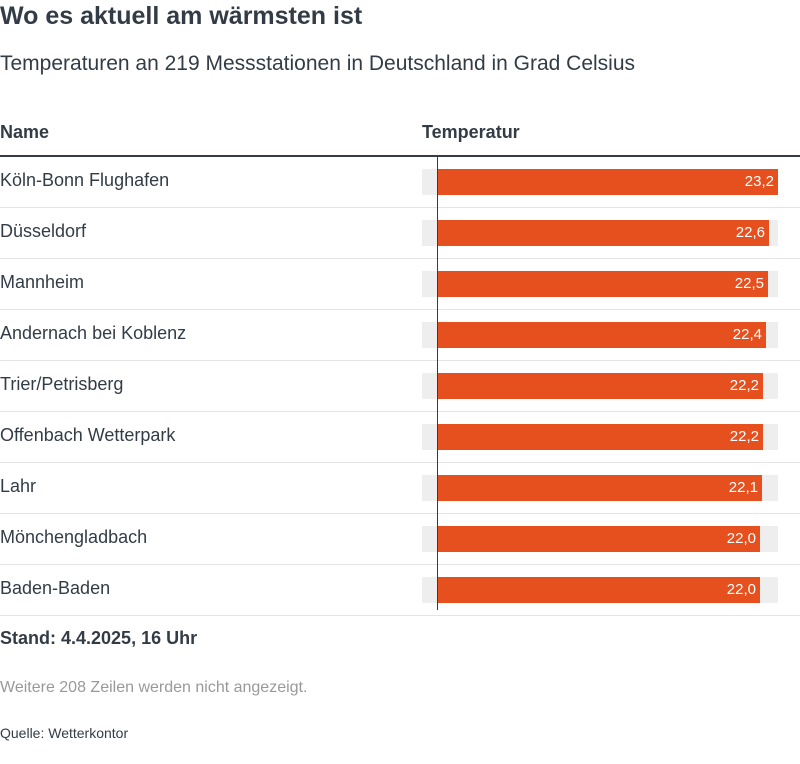 This screenshot has width=800, height=764. Describe the element at coordinates (471, 132) in the screenshot. I see `column-header-temperature: Temperatur` at that location.